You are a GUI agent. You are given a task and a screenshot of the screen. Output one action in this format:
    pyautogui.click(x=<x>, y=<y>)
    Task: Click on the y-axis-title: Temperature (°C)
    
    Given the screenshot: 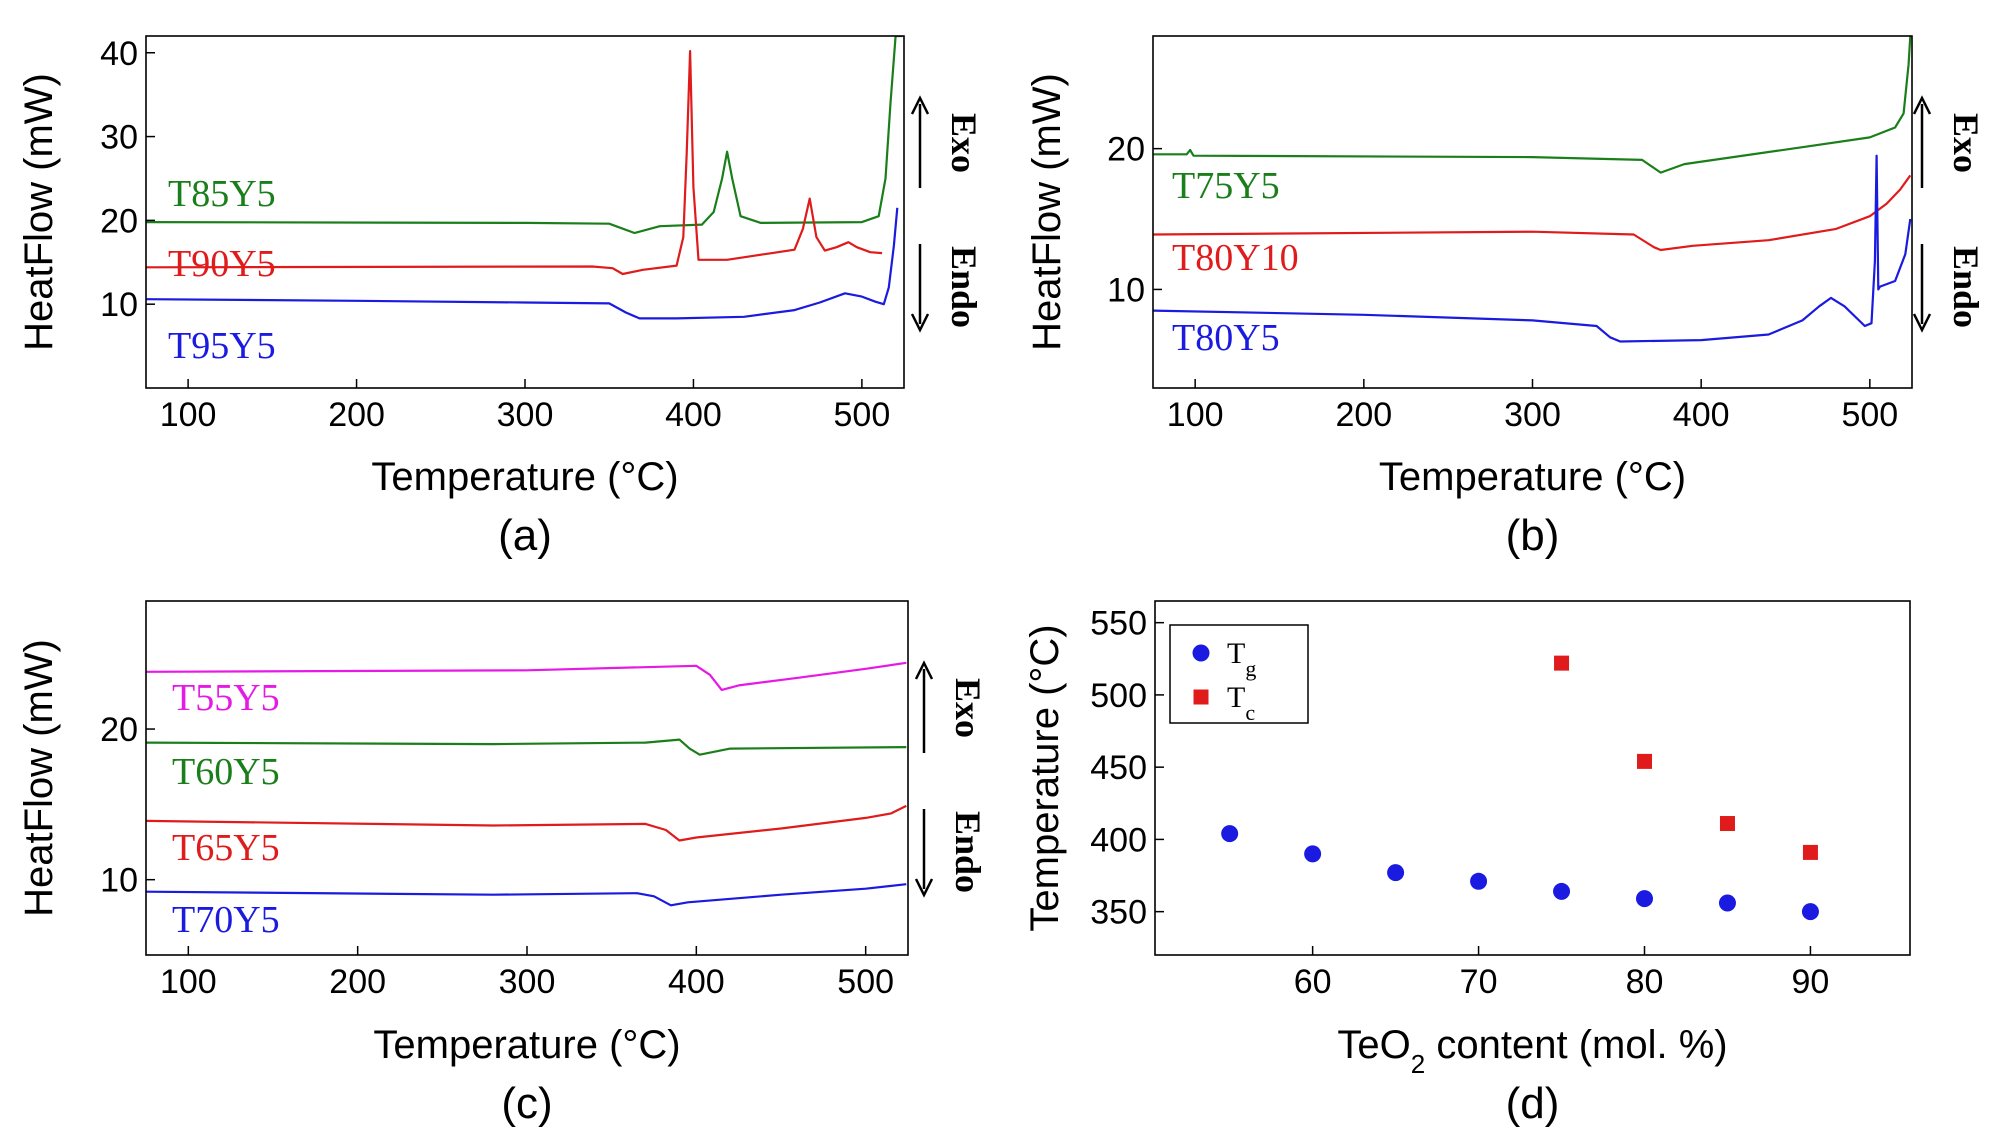 What is the action you would take?
    pyautogui.click(x=1045, y=777)
    